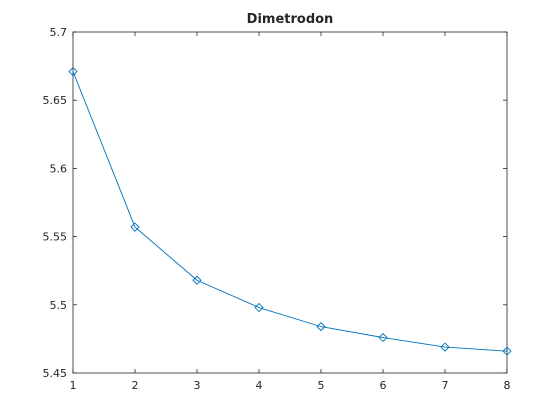 Image resolution: width=560 pixels, height=420 pixels. What do you see at coordinates (383, 385) in the screenshot?
I see `x-tick-label: 6` at bounding box center [383, 385].